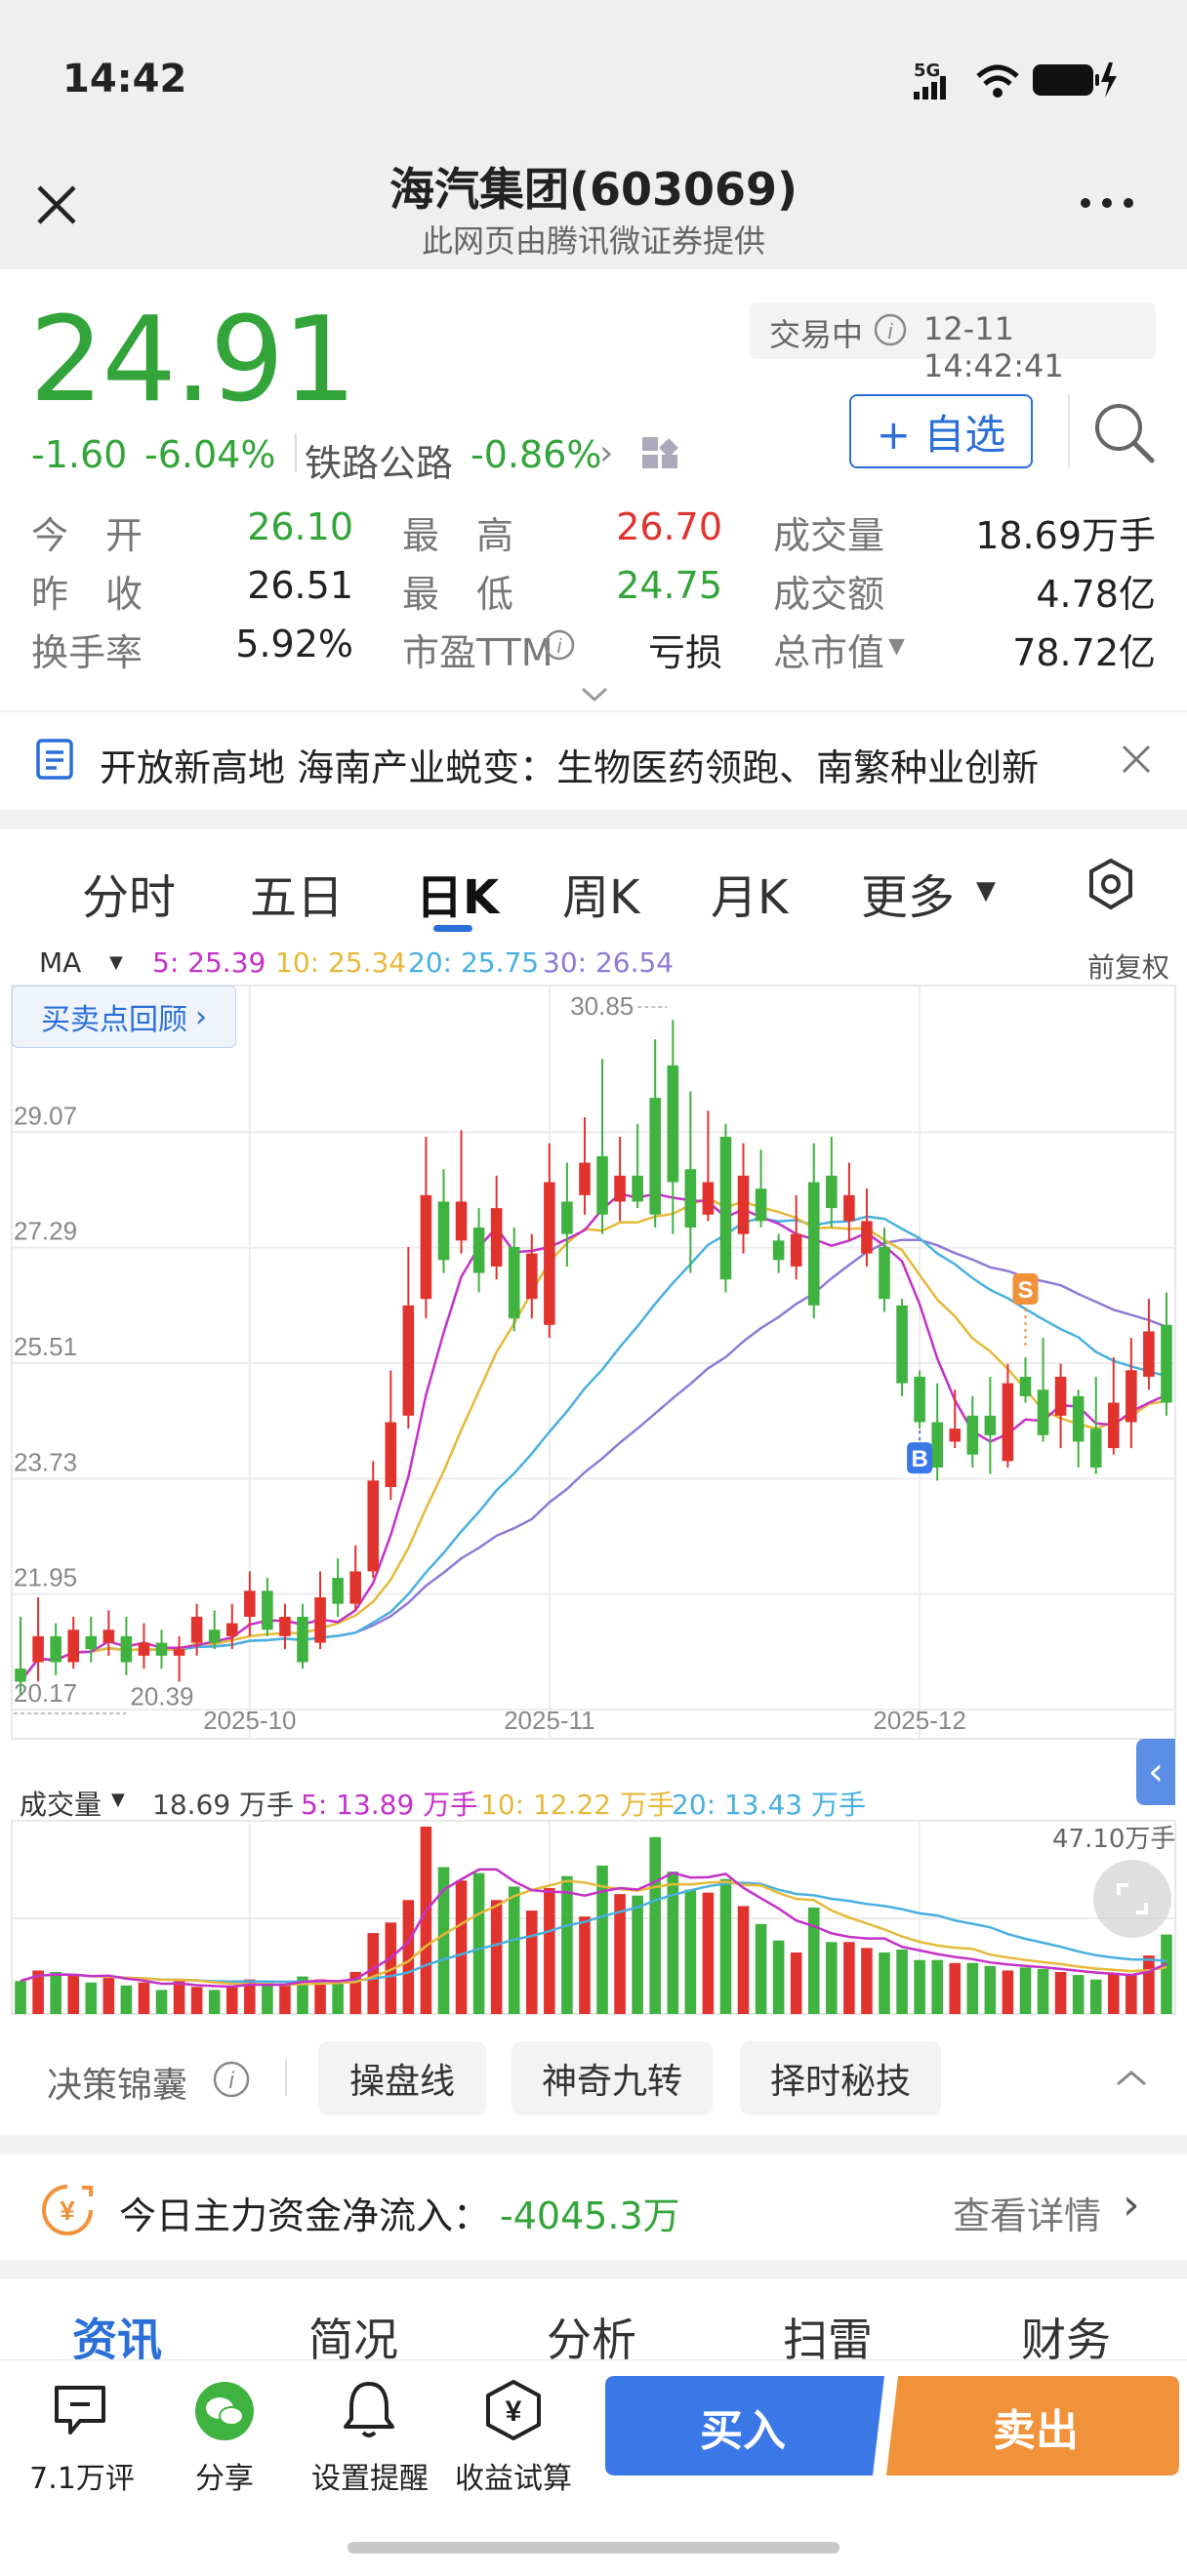 This screenshot has height=2576, width=1187. What do you see at coordinates (612, 2078) in the screenshot?
I see `tool-magic-nine: 神奇九转` at bounding box center [612, 2078].